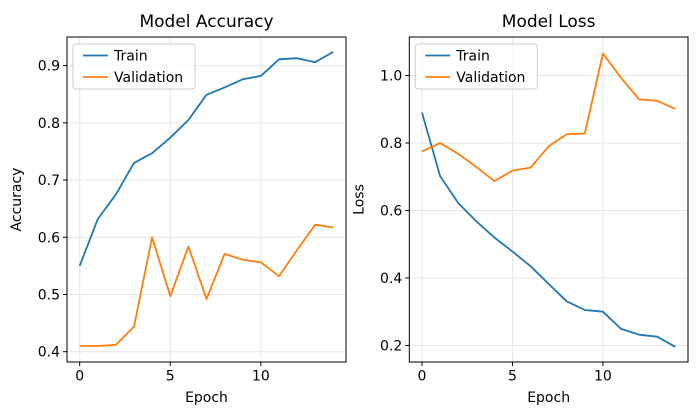 This screenshot has width=700, height=420. I want to click on y-tick-label: 0.9, so click(49, 67).